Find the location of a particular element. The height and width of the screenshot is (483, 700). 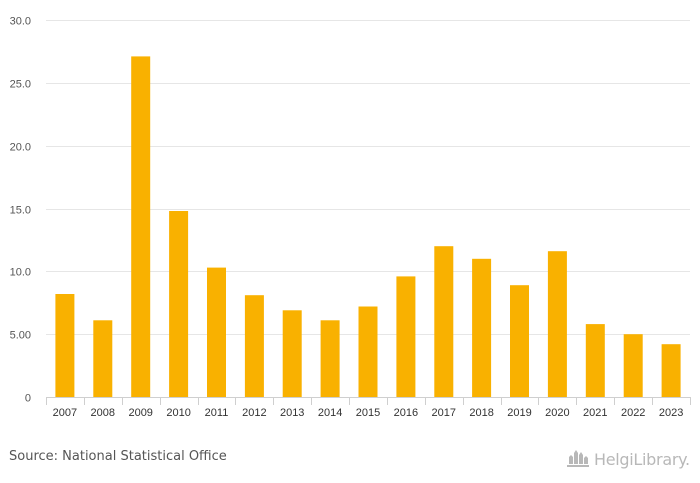

bar-2012 is located at coordinates (254, 346).